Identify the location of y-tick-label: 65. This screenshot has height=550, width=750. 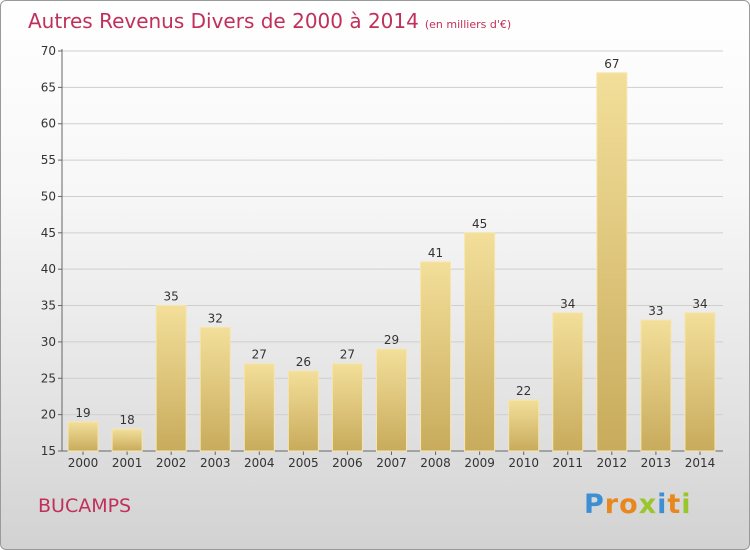
(48, 87).